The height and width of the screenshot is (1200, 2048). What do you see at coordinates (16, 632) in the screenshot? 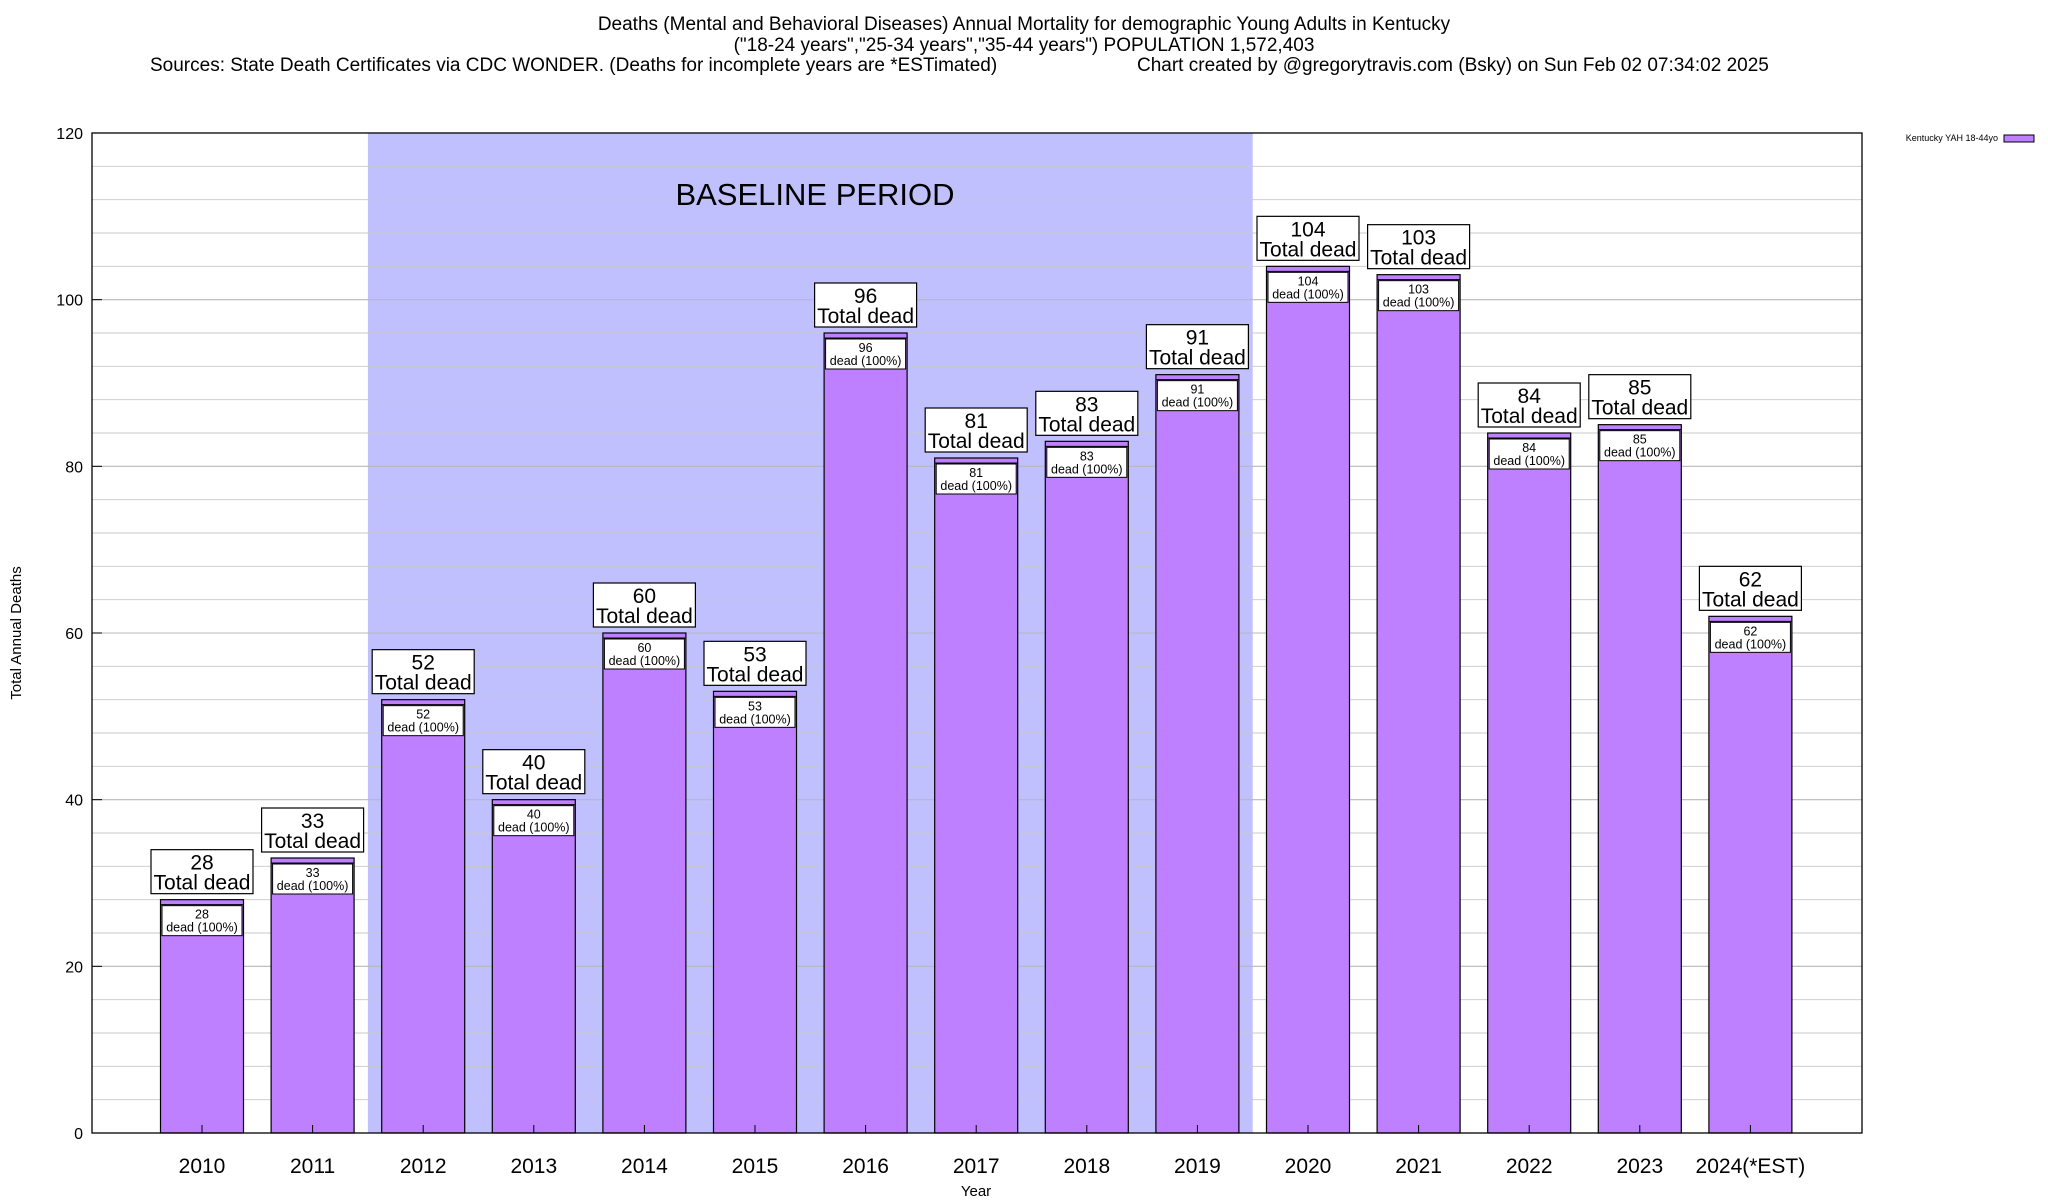
I see `y-axis-label: Total Annual Deaths` at bounding box center [16, 632].